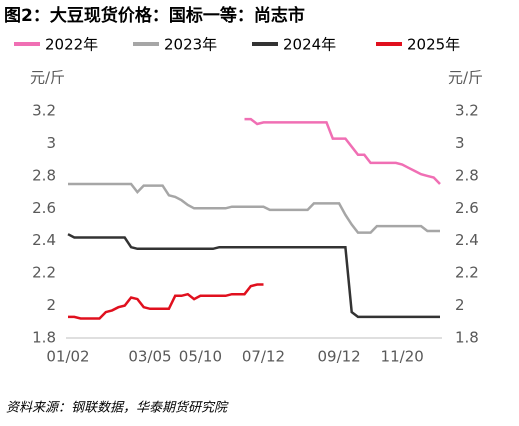  Describe the element at coordinates (149, 357) in the screenshot. I see `x-tick-label: 03/05` at that location.